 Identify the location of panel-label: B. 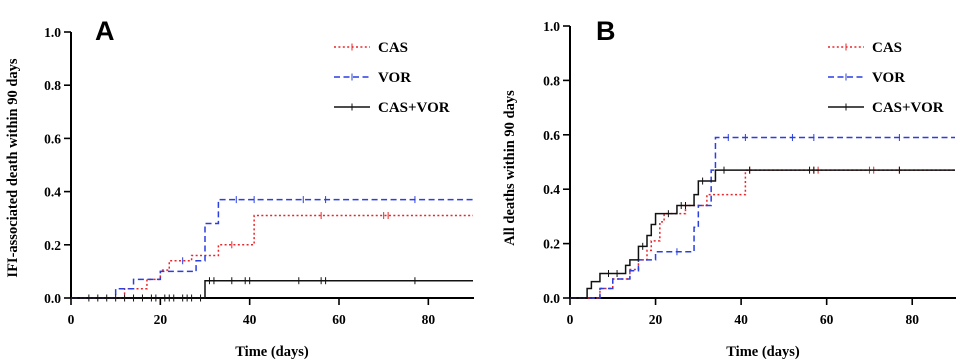
(606, 31).